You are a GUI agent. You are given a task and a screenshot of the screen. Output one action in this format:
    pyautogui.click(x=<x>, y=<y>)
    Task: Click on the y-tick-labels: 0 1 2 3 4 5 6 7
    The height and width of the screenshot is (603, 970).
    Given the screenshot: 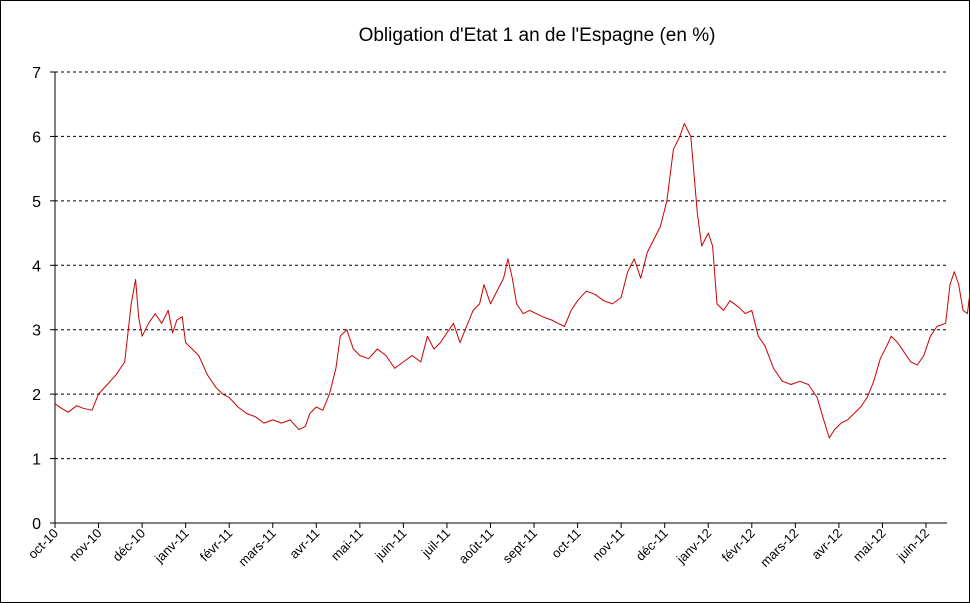 What is the action you would take?
    pyautogui.click(x=36, y=299)
    